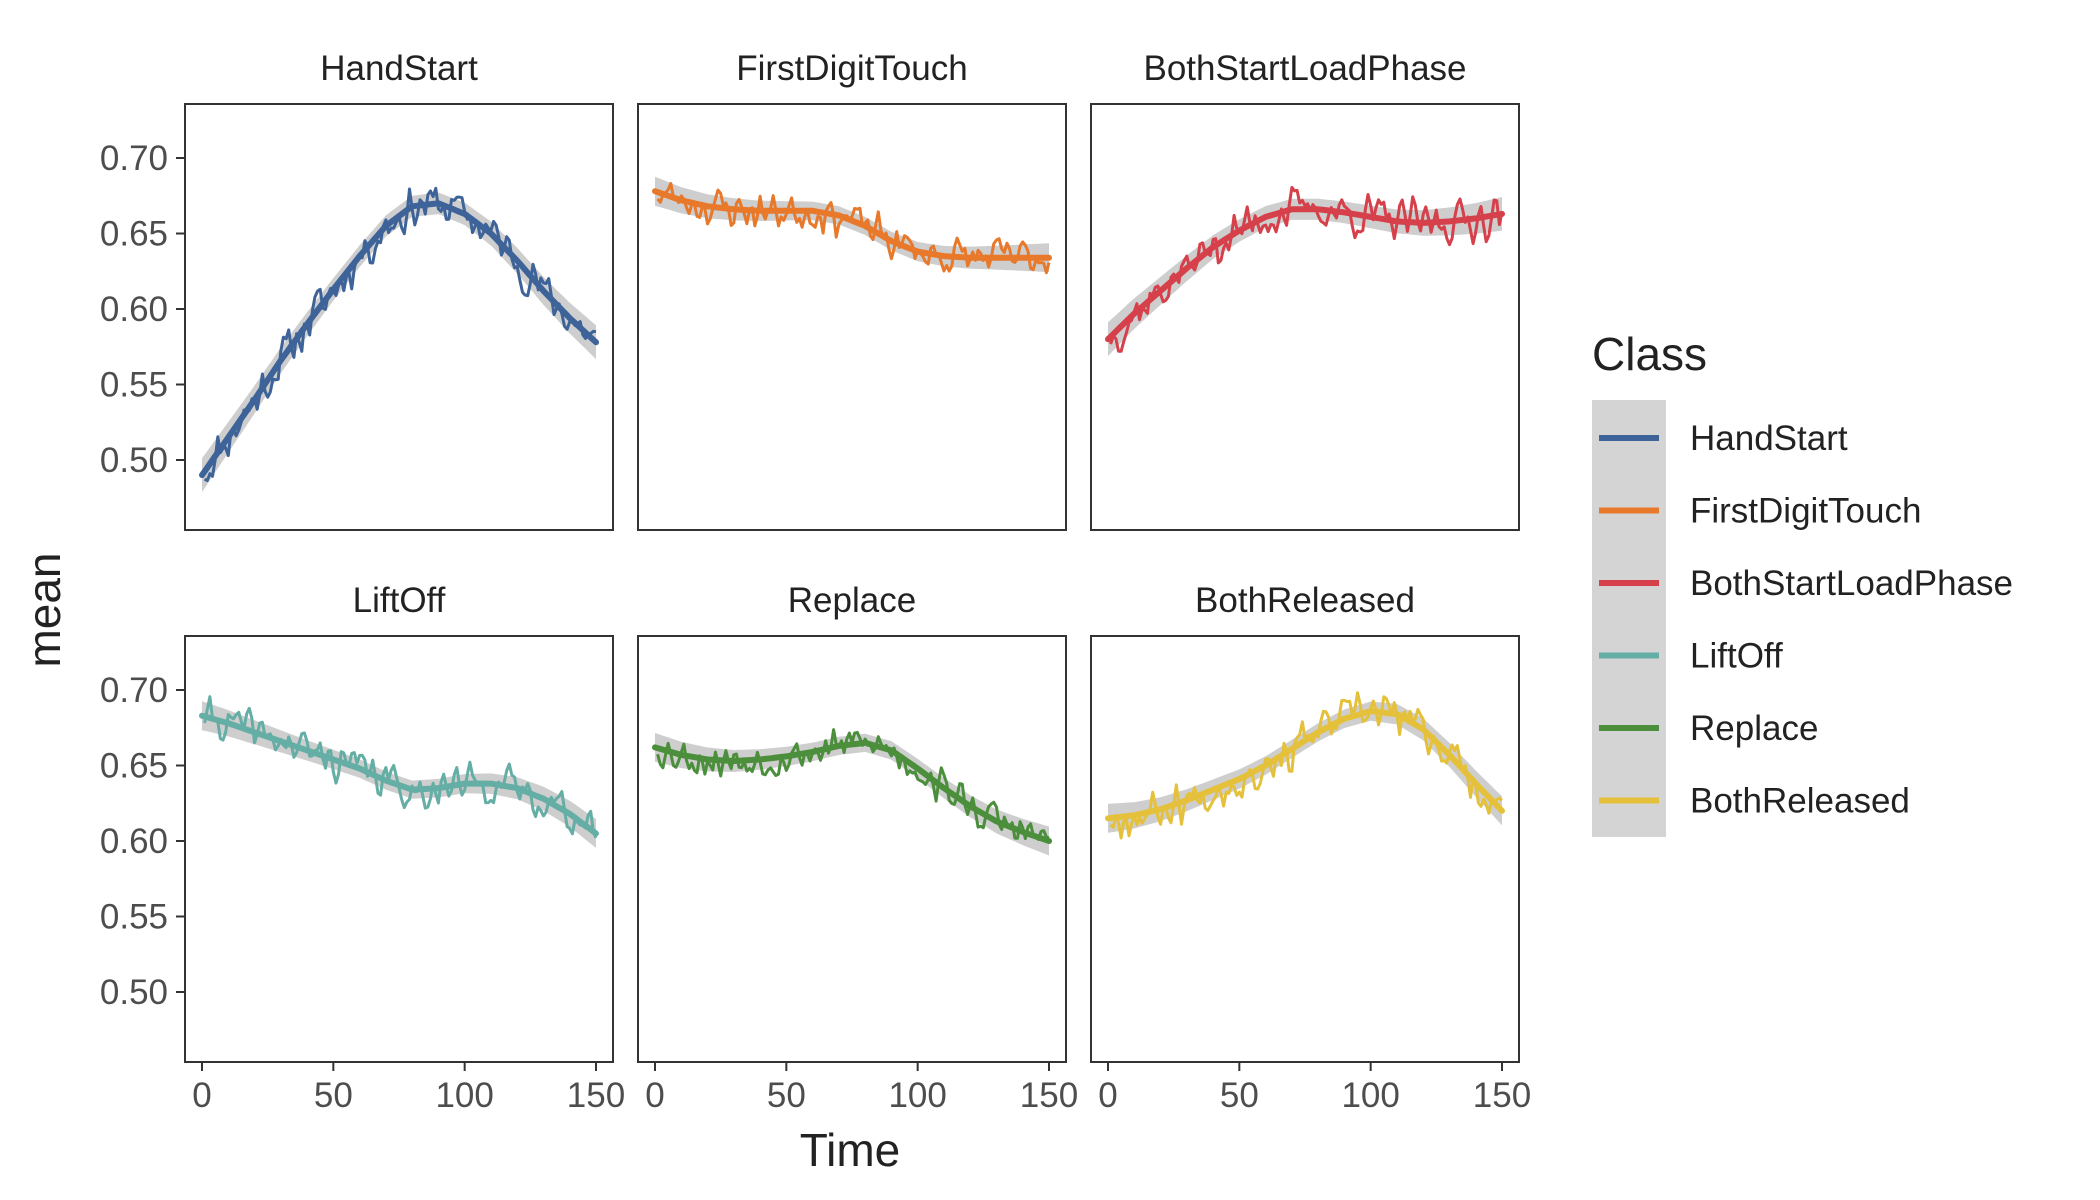  I want to click on legend-item-FirstDigitTouch: FirstDigitTouch, so click(1760, 511).